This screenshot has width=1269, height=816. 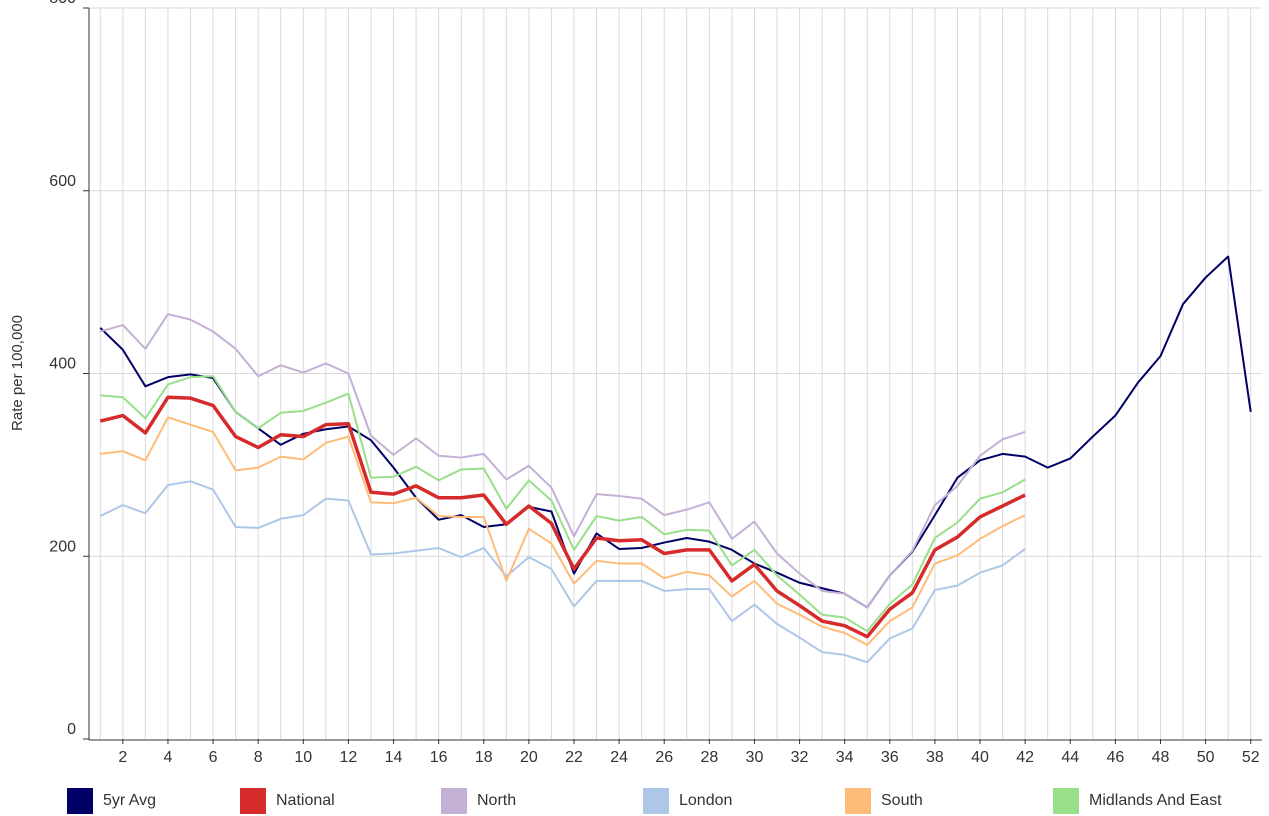 I want to click on x-tick-label: 6, so click(x=213, y=757).